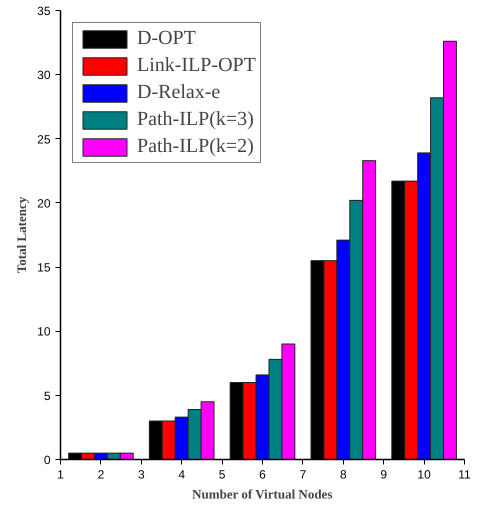 The width and height of the screenshot is (489, 509). Describe the element at coordinates (178, 92) in the screenshot. I see `legend-label: D-Relax-e` at that location.